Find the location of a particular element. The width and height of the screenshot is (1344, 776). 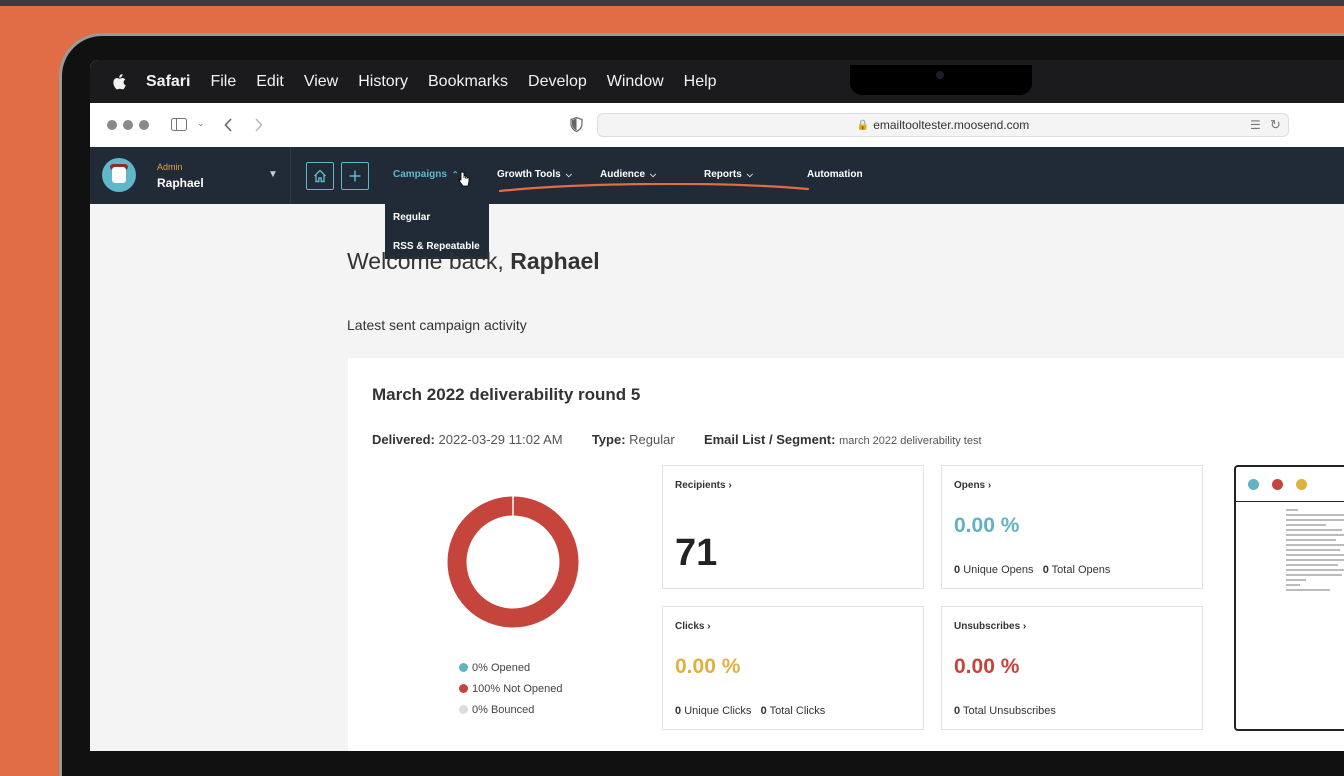

preview-dot-teal is located at coordinates (1253, 484).